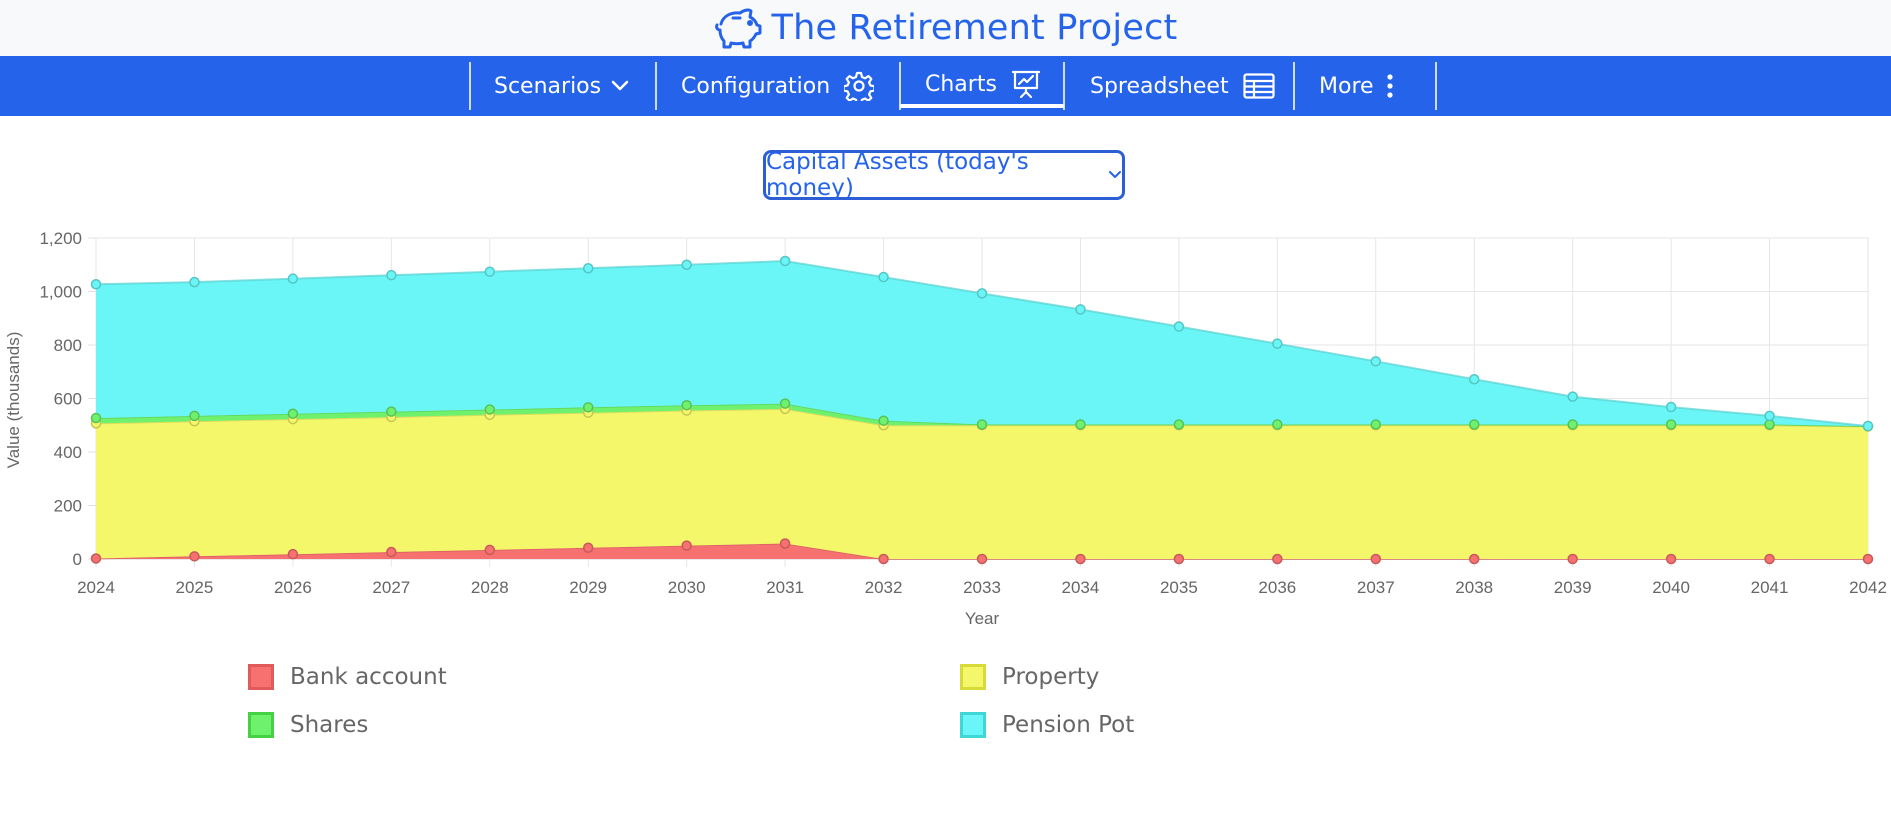 The height and width of the screenshot is (813, 1891). What do you see at coordinates (945, 28) in the screenshot?
I see `top-header: The Retirement Project` at bounding box center [945, 28].